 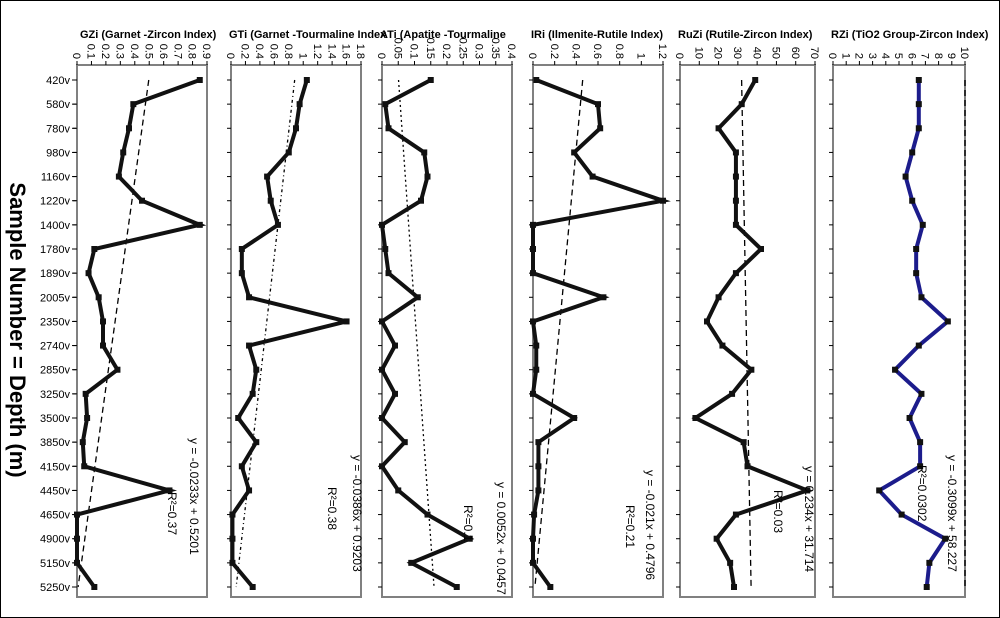 What do you see at coordinates (55, 347) in the screenshot?
I see `sample-label: 2740v` at bounding box center [55, 347].